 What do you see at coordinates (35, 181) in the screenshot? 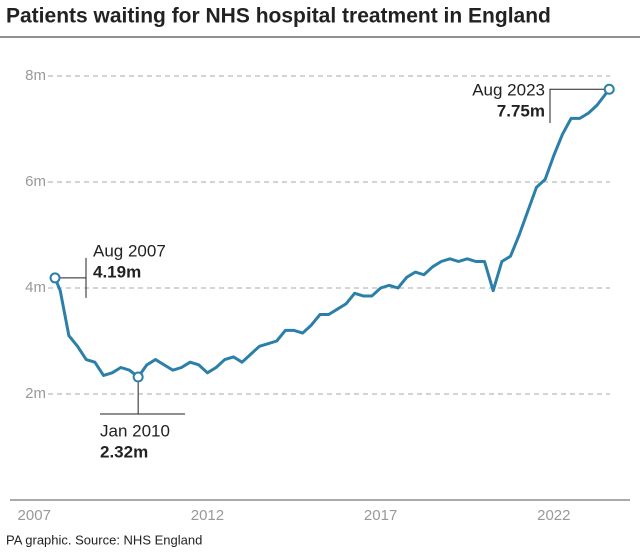
I see `y-tick-label: 6m` at bounding box center [35, 181].